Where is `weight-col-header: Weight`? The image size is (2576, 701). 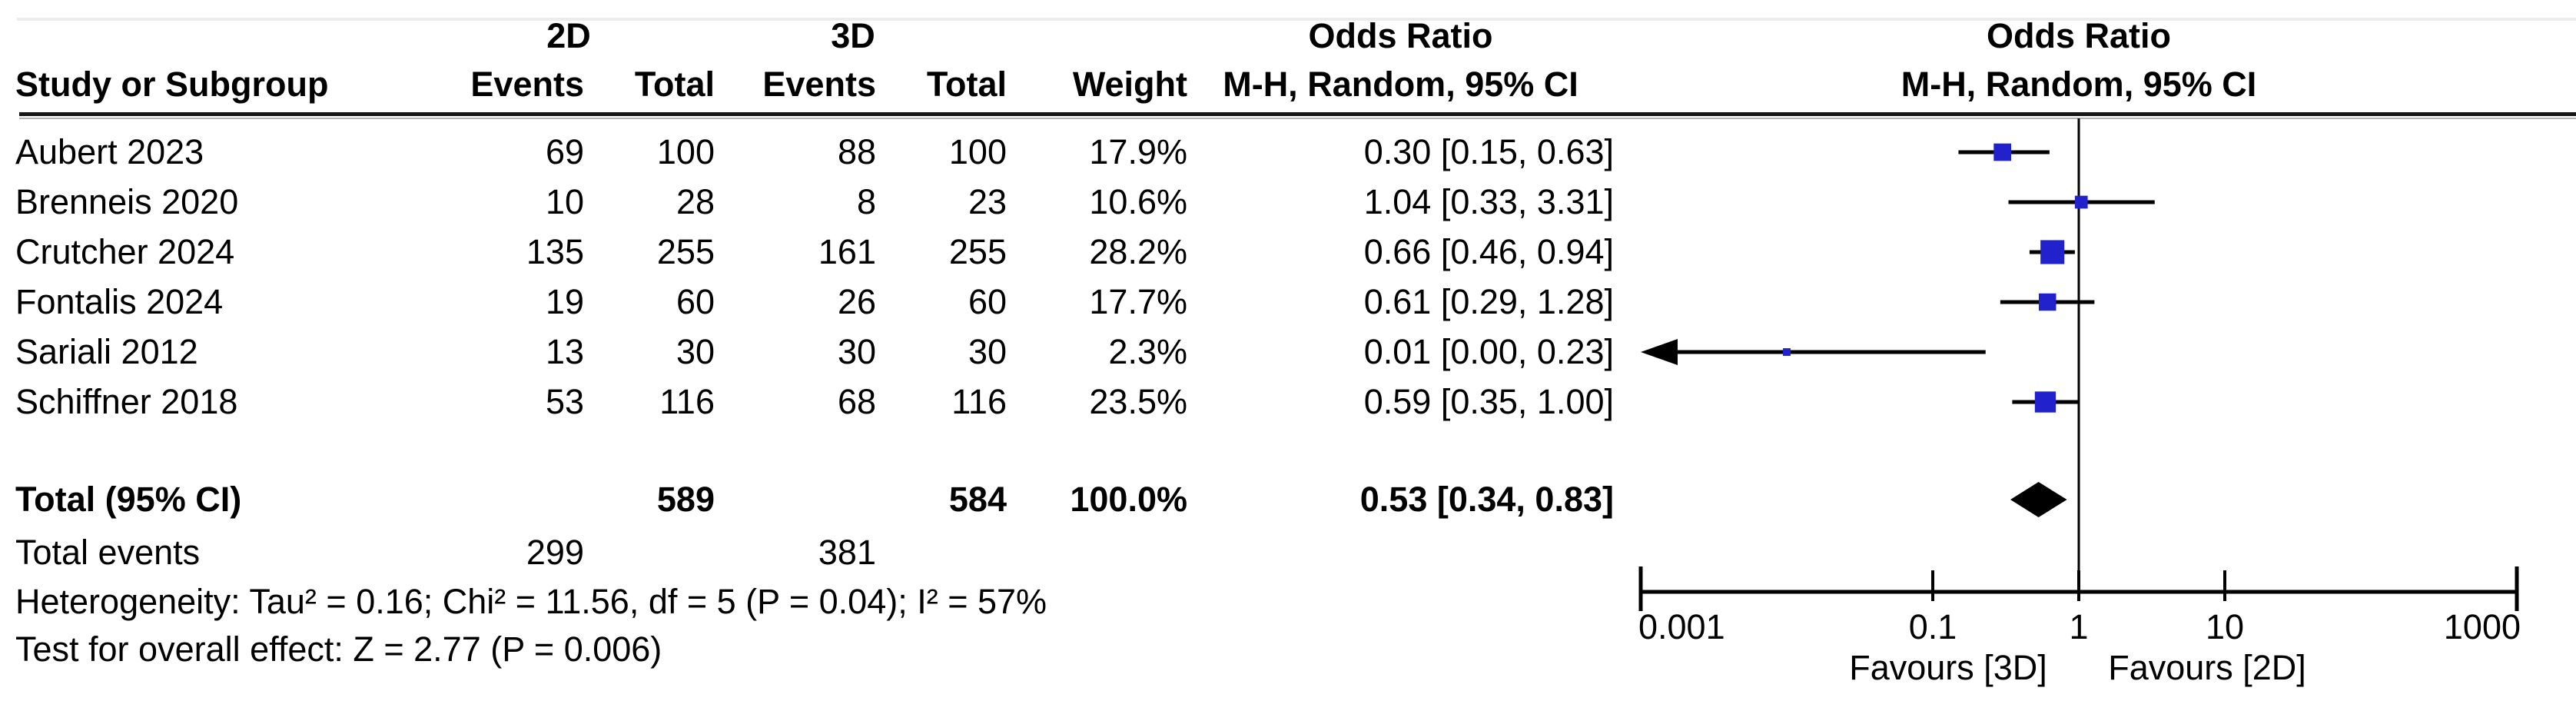 weight-col-header: Weight is located at coordinates (1129, 84).